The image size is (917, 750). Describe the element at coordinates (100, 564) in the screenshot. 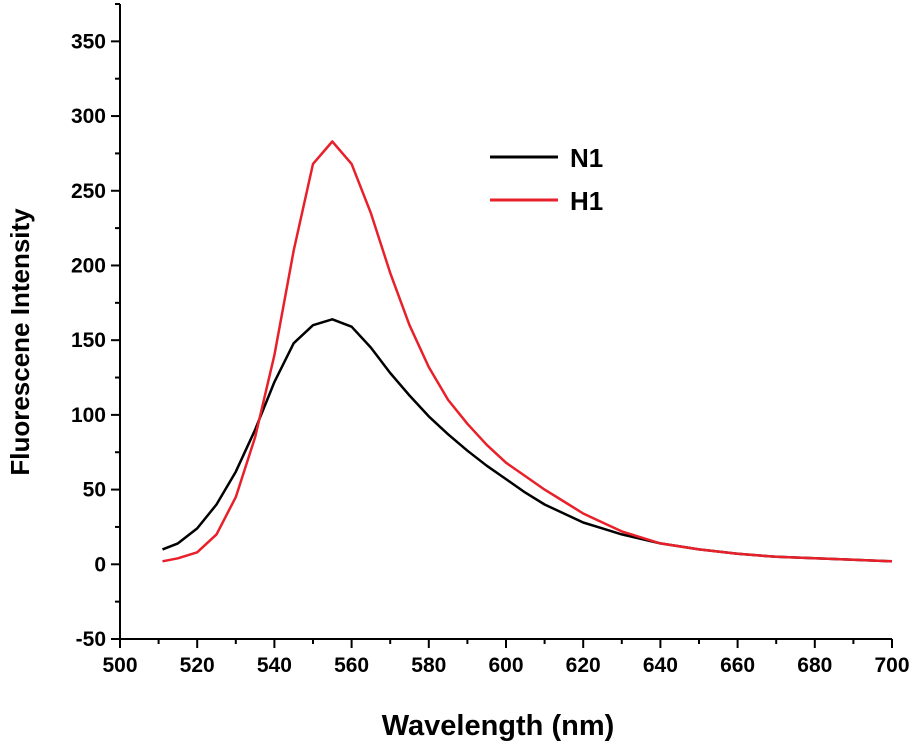

I see `y-tick-label: 0` at that location.